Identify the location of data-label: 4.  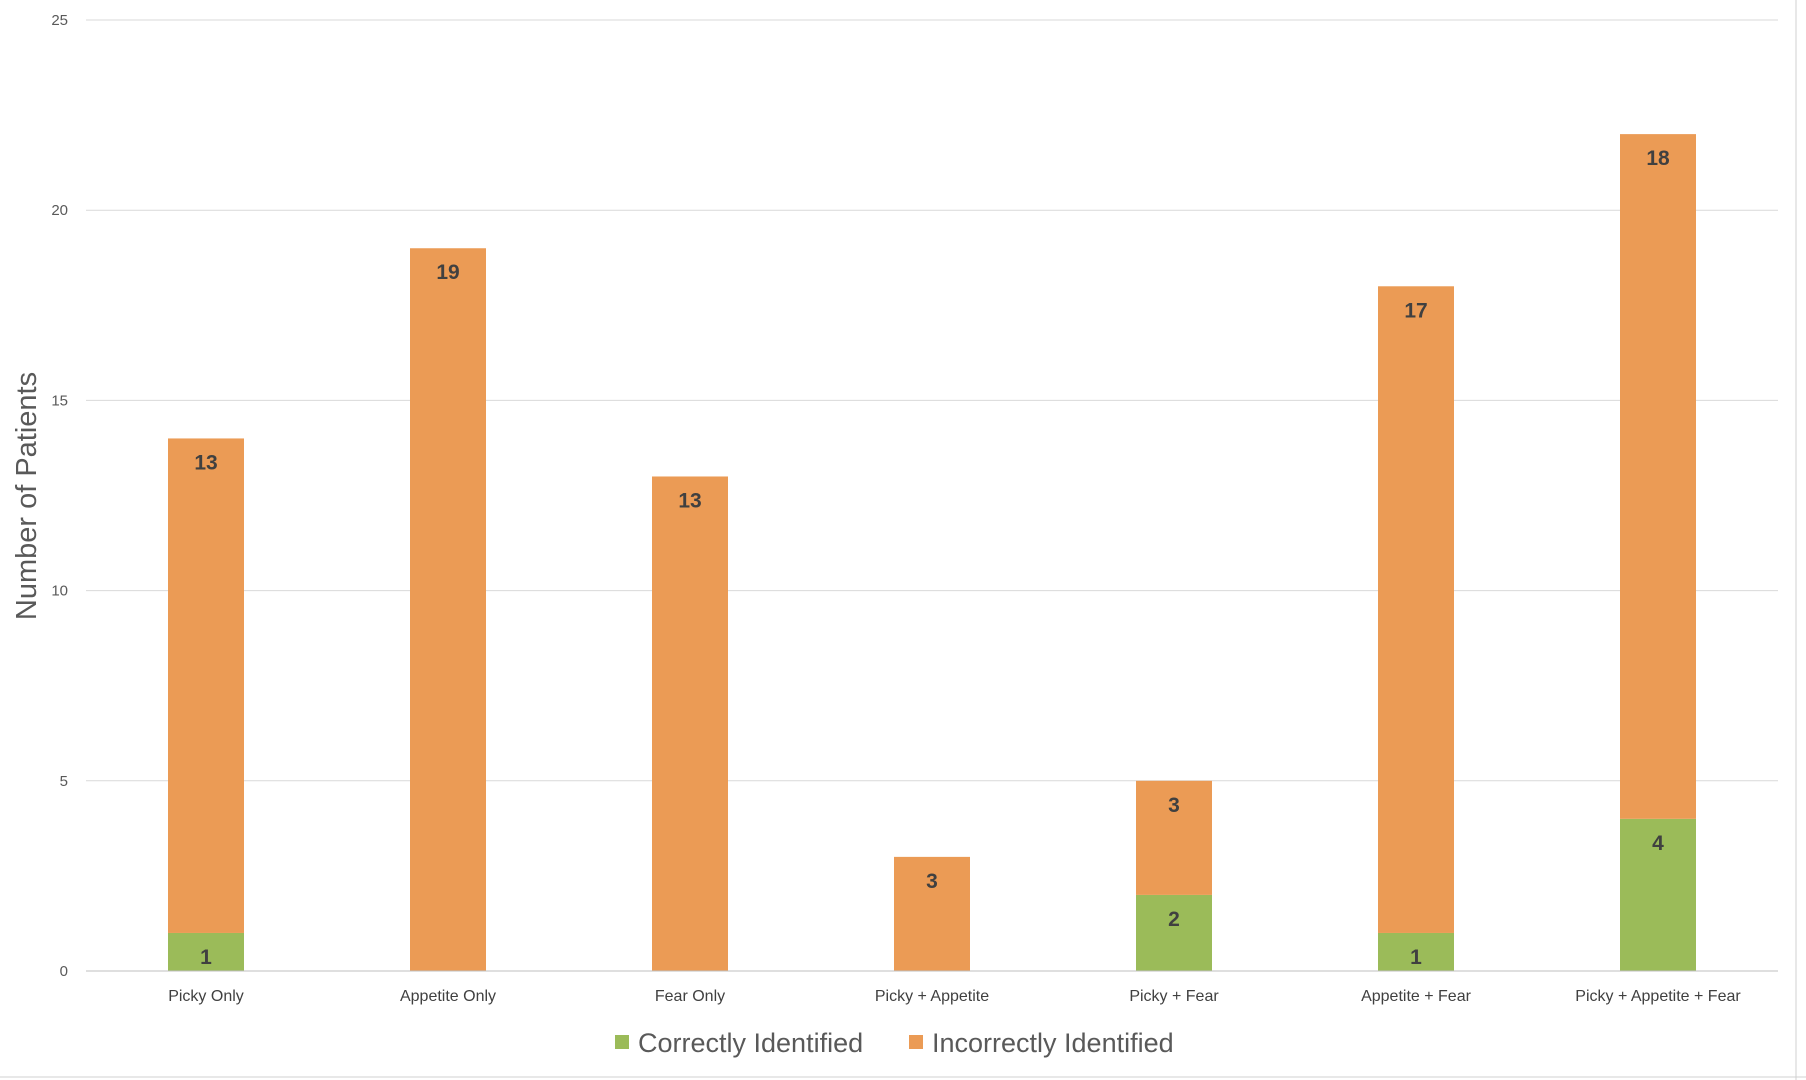
(1658, 843).